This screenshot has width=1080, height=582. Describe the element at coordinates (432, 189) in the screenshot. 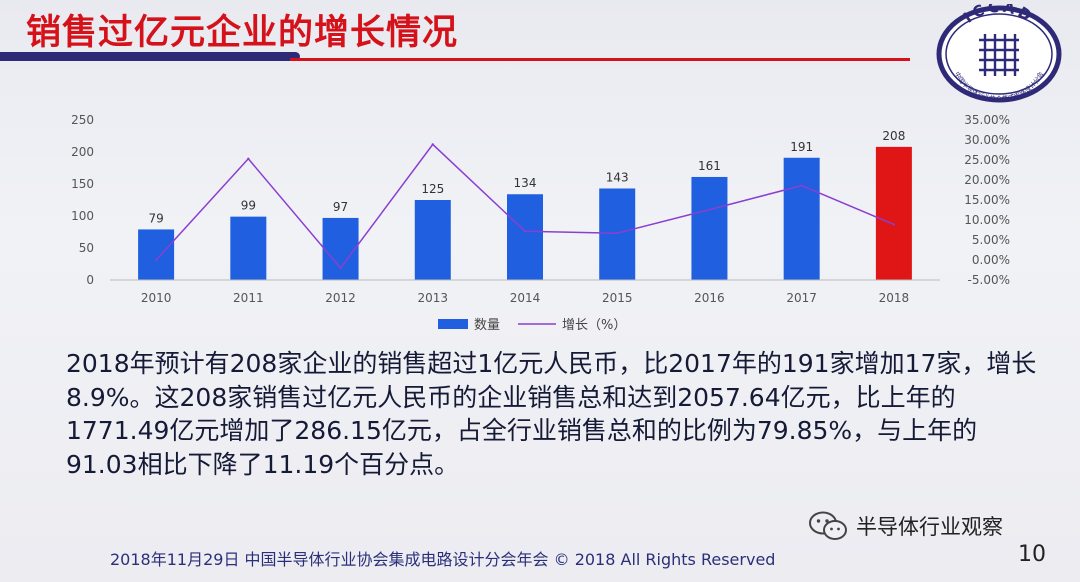

I see `bar-data-label: 125` at that location.